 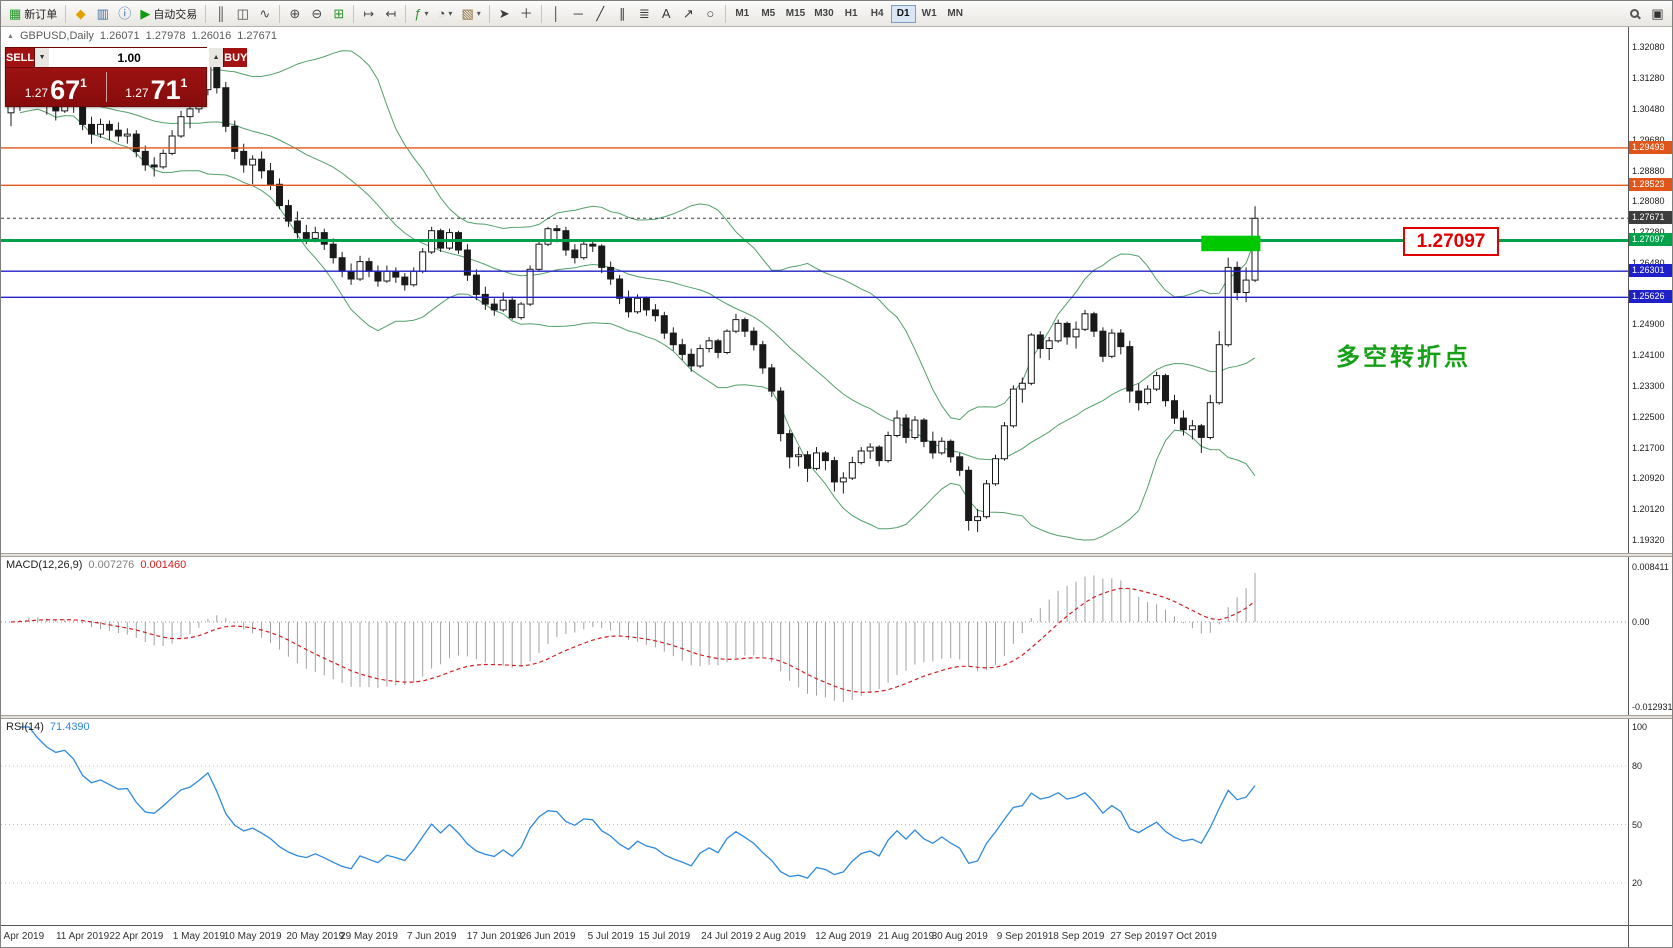 I want to click on indicators-icon: ƒ, so click(x=418, y=13).